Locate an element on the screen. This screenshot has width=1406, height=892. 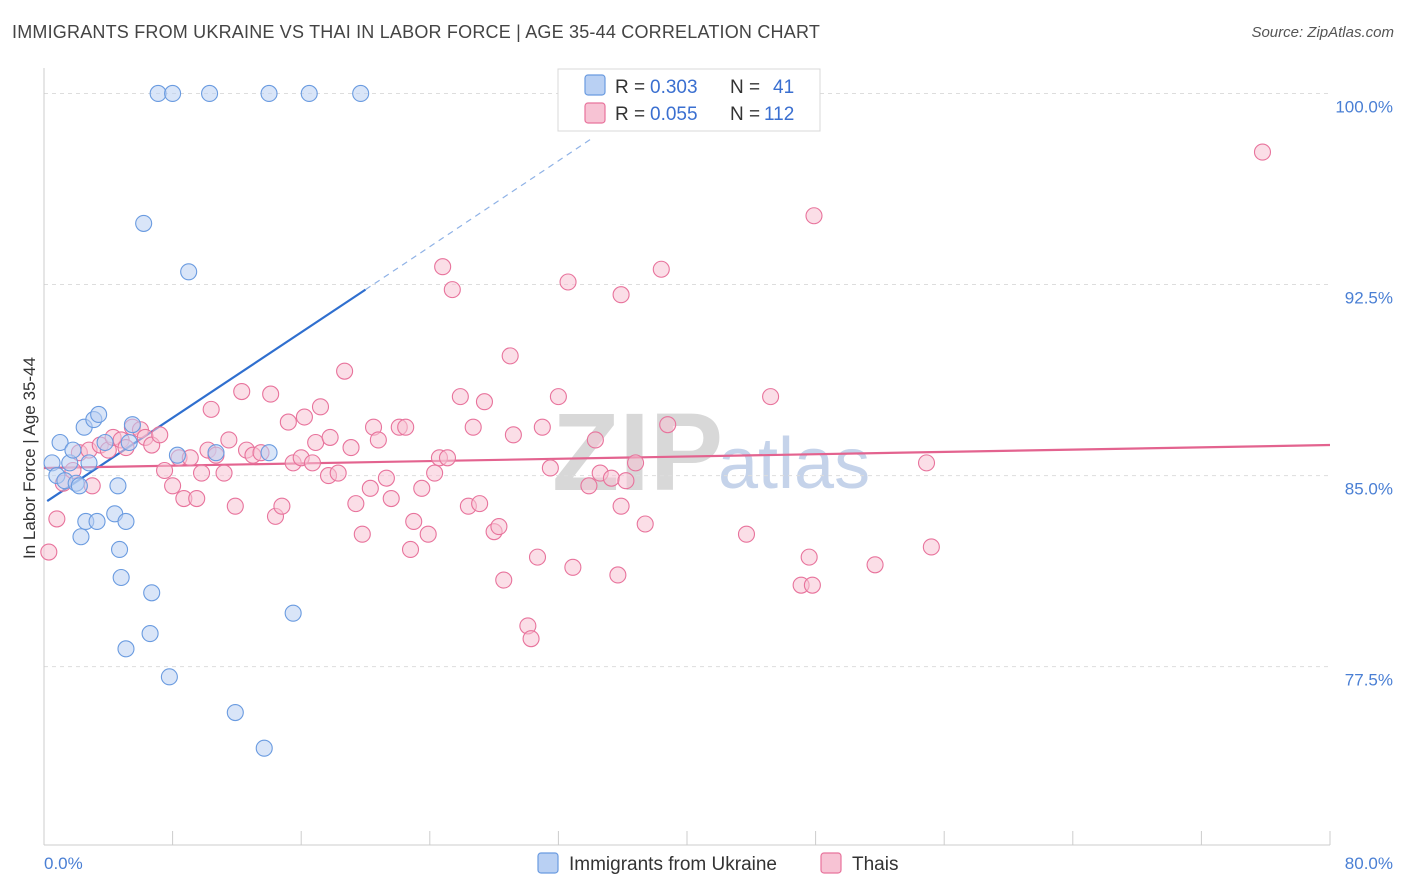
legend-n-value-1: 41 is located at coordinates (783, 87).